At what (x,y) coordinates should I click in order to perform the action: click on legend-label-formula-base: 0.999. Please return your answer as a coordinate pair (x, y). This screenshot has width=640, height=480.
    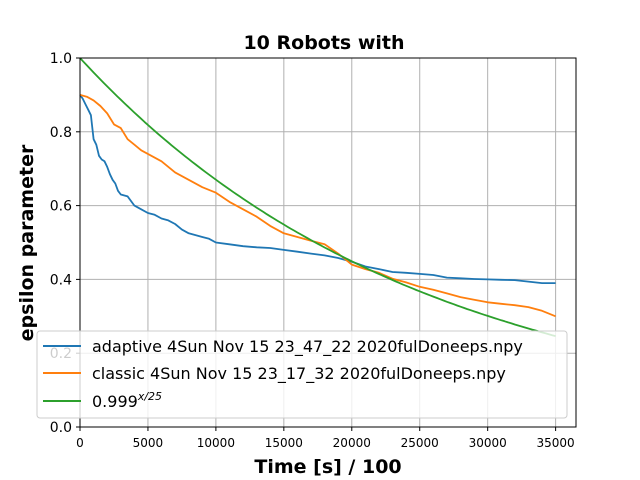
    Looking at the image, I should click on (115, 401).